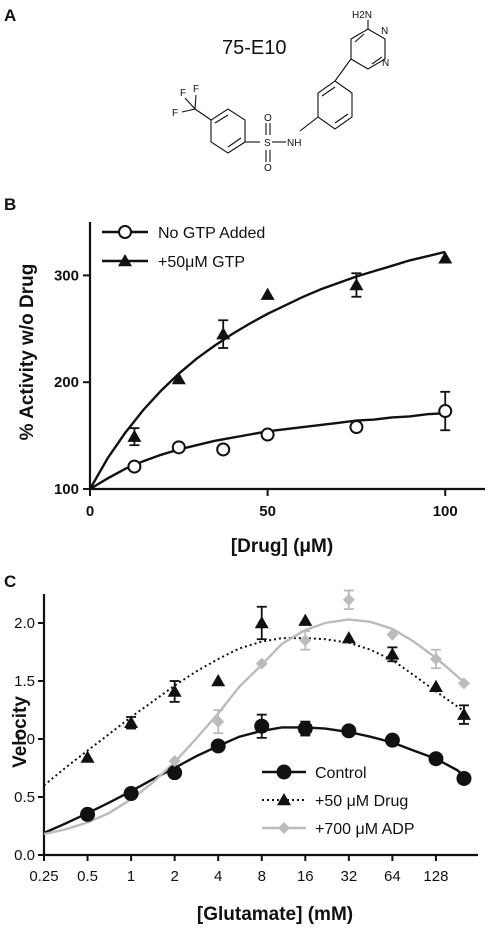 The width and height of the screenshot is (498, 936). Describe the element at coordinates (90, 511) in the screenshot. I see `panel-b-x-tick-label: 0` at that location.